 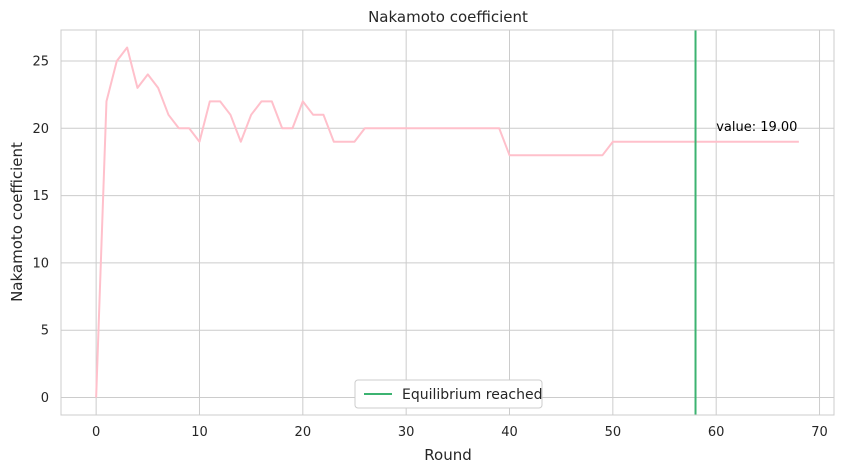 What do you see at coordinates (716, 432) in the screenshot?
I see `x-tick-label: 60` at bounding box center [716, 432].